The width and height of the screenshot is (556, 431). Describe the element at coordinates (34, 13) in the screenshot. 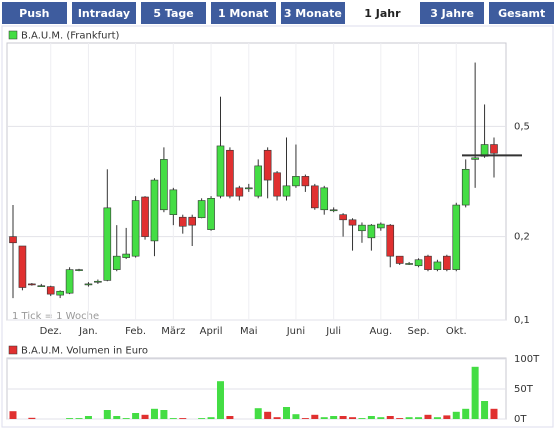

I see `tab: Push` at that location.